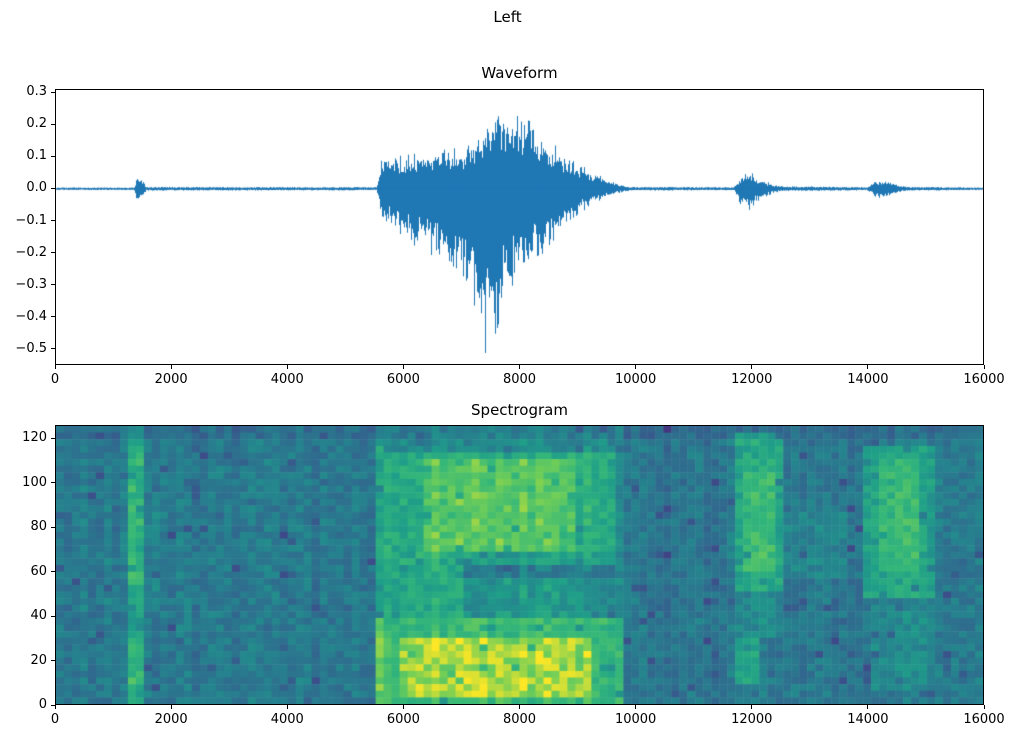 The width and height of the screenshot is (1015, 739). I want to click on waveform-title: Waveform, so click(519, 73).